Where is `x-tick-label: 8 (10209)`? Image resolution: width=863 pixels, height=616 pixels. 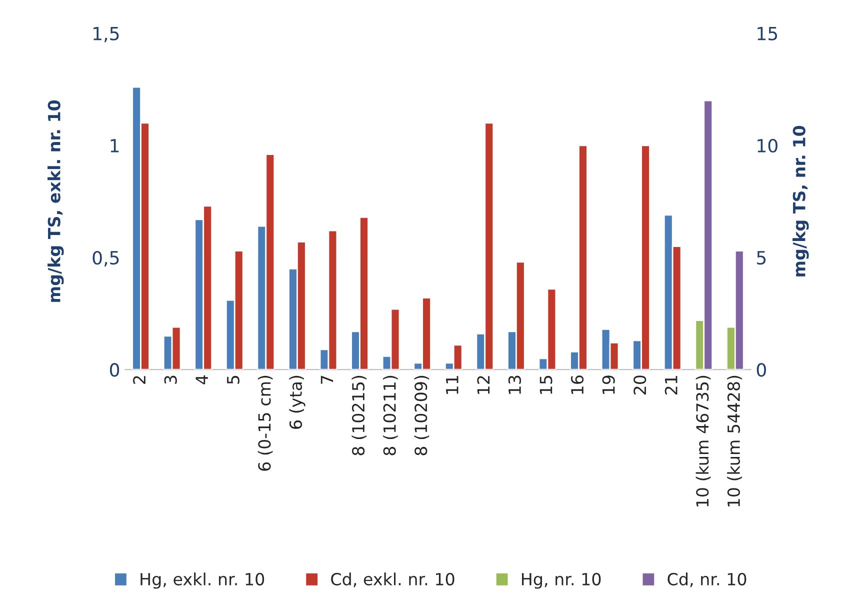
x-tick-label: 8 (10209) is located at coordinates (422, 416).